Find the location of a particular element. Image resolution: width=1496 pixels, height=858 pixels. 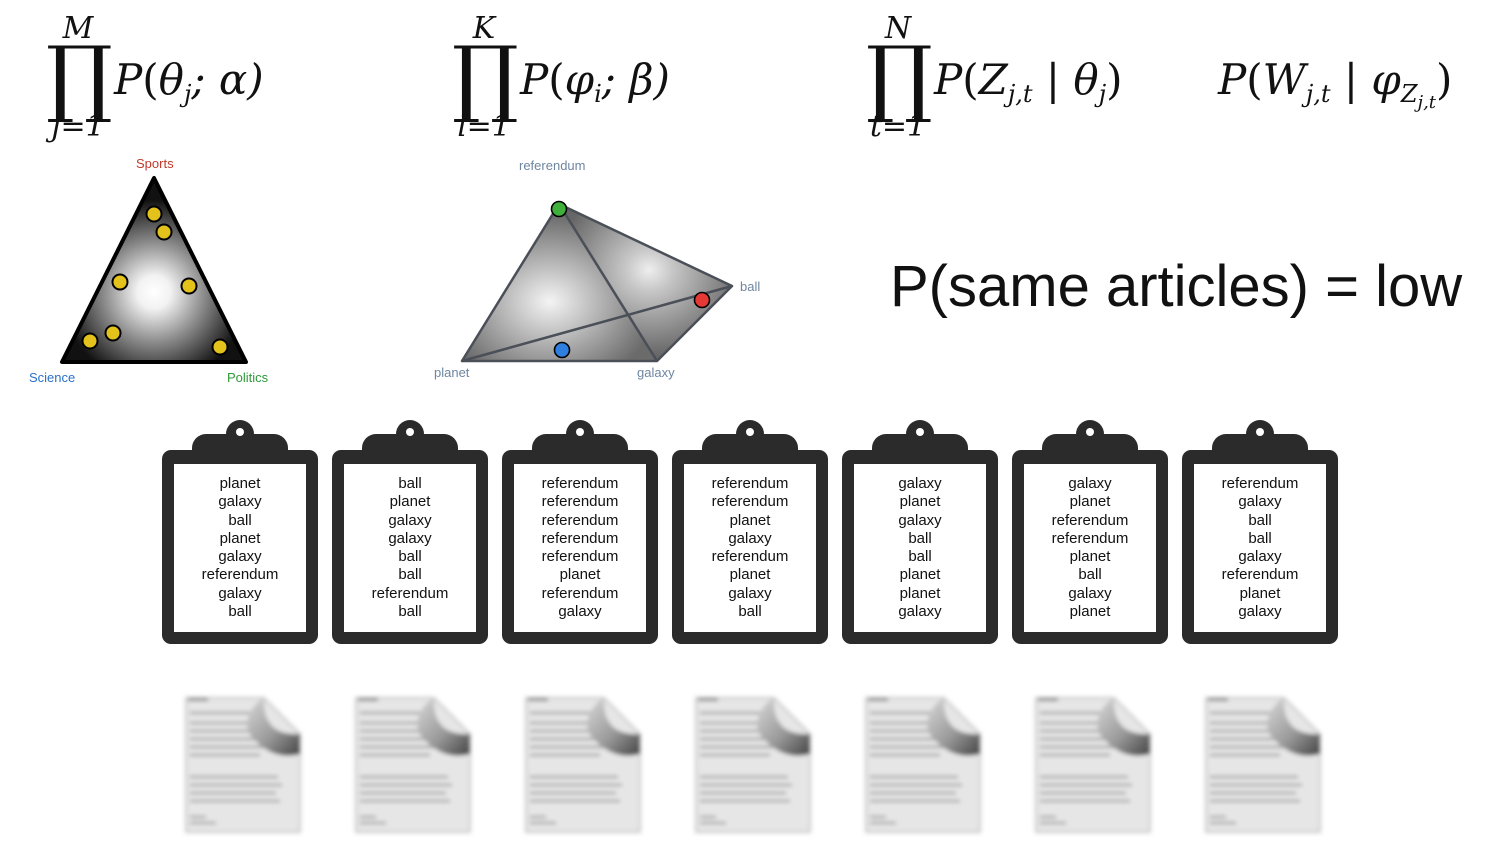

formula-phi-prior: K ∏ i=1 P(φi; β) is located at coordinates (582, 75).